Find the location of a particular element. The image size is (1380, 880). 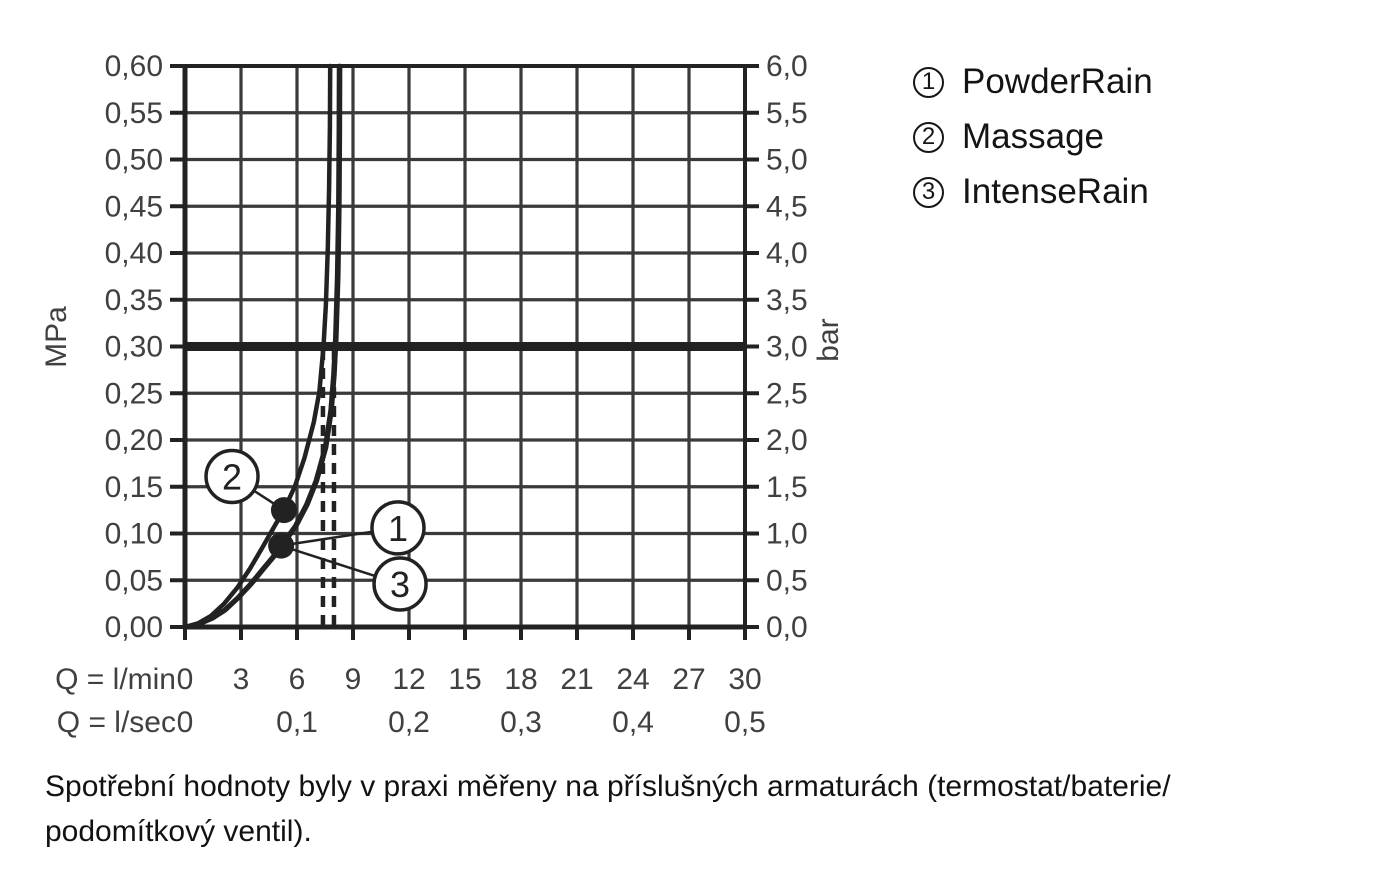

svg-text: 0,2 is located at coordinates (409, 722).